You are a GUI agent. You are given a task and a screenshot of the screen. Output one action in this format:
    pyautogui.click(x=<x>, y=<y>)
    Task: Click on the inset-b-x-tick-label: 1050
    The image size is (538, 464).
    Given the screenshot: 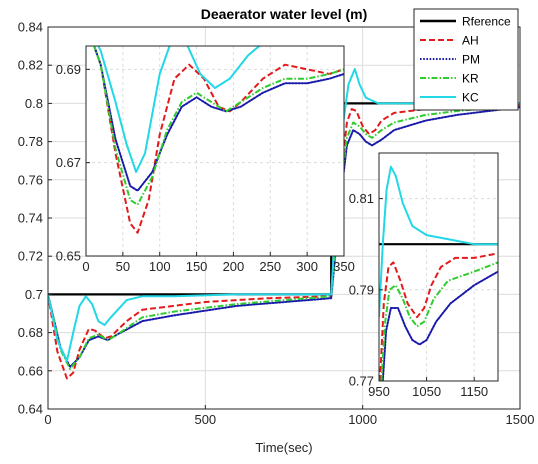 What is the action you would take?
    pyautogui.click(x=426, y=391)
    